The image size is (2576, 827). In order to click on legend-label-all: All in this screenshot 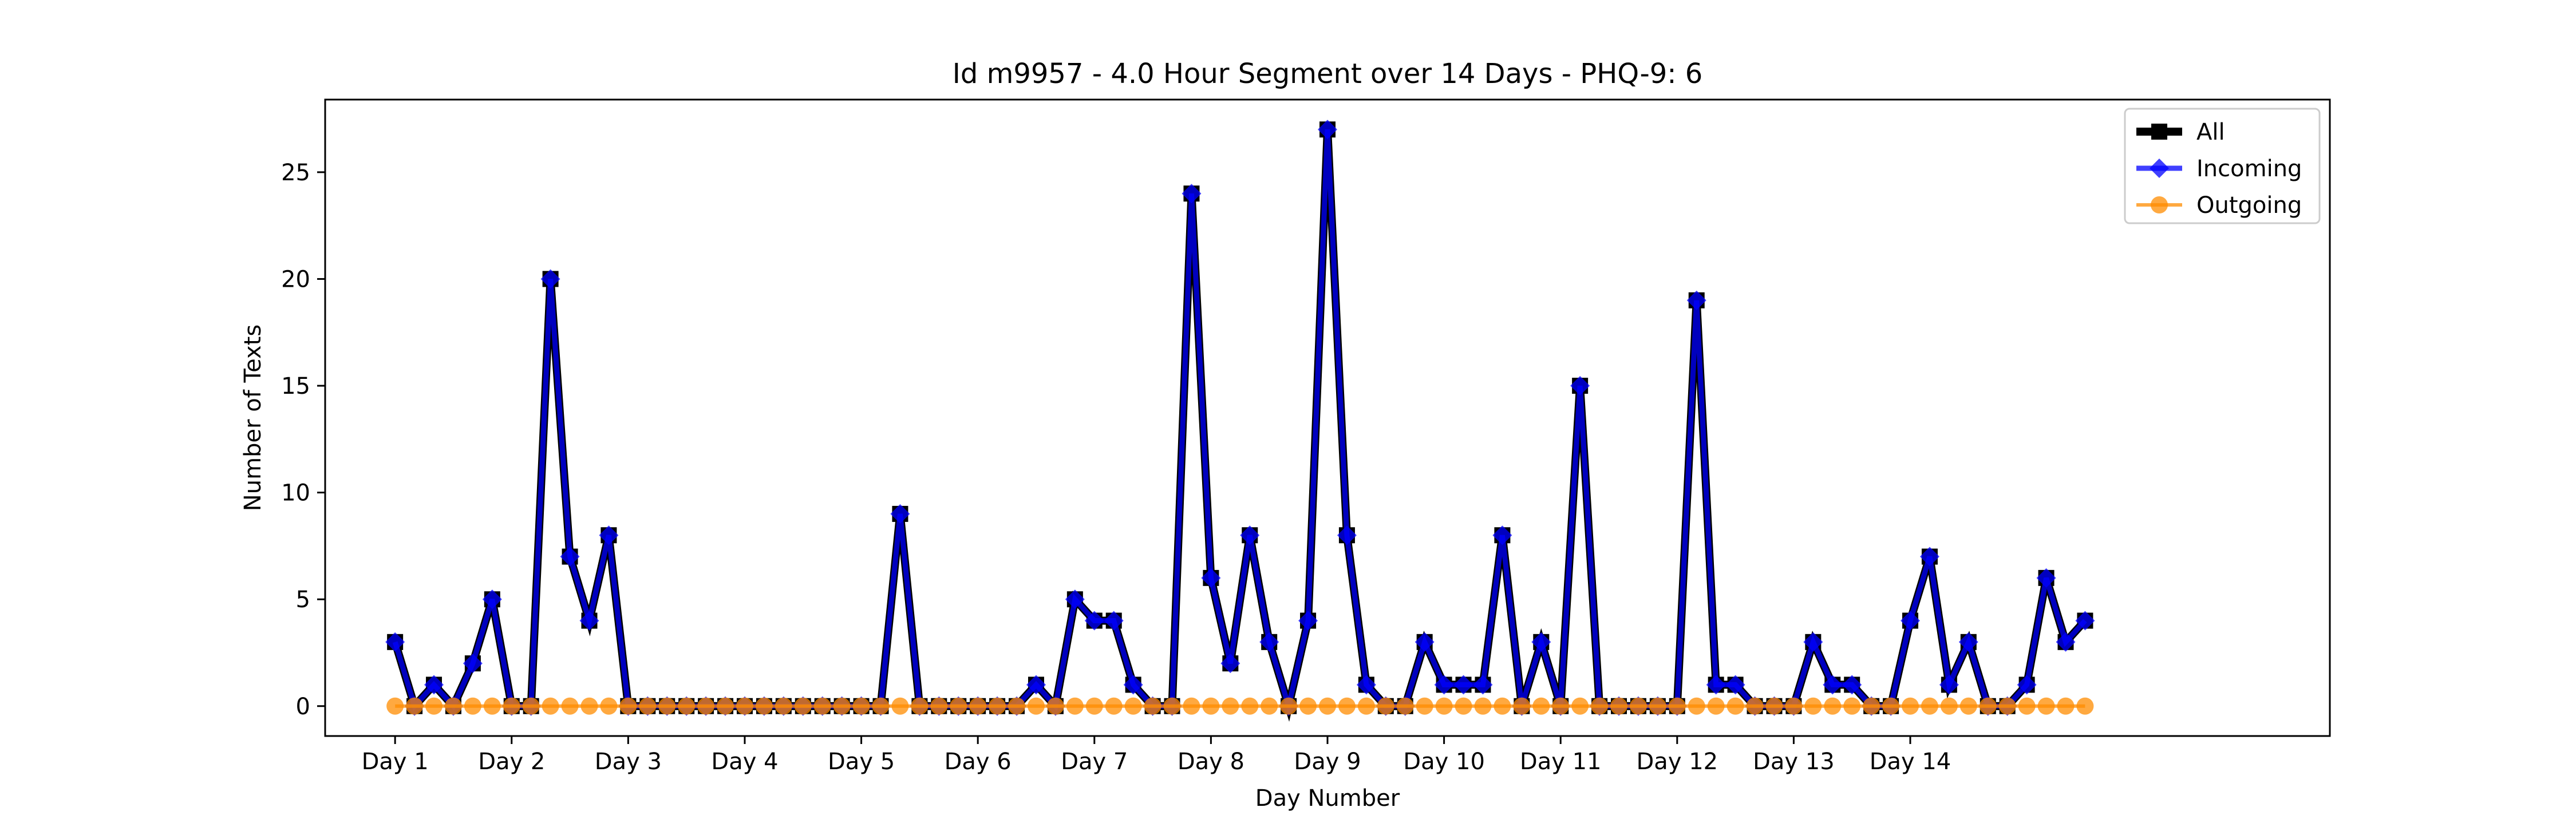, I will do `click(2210, 132)`.